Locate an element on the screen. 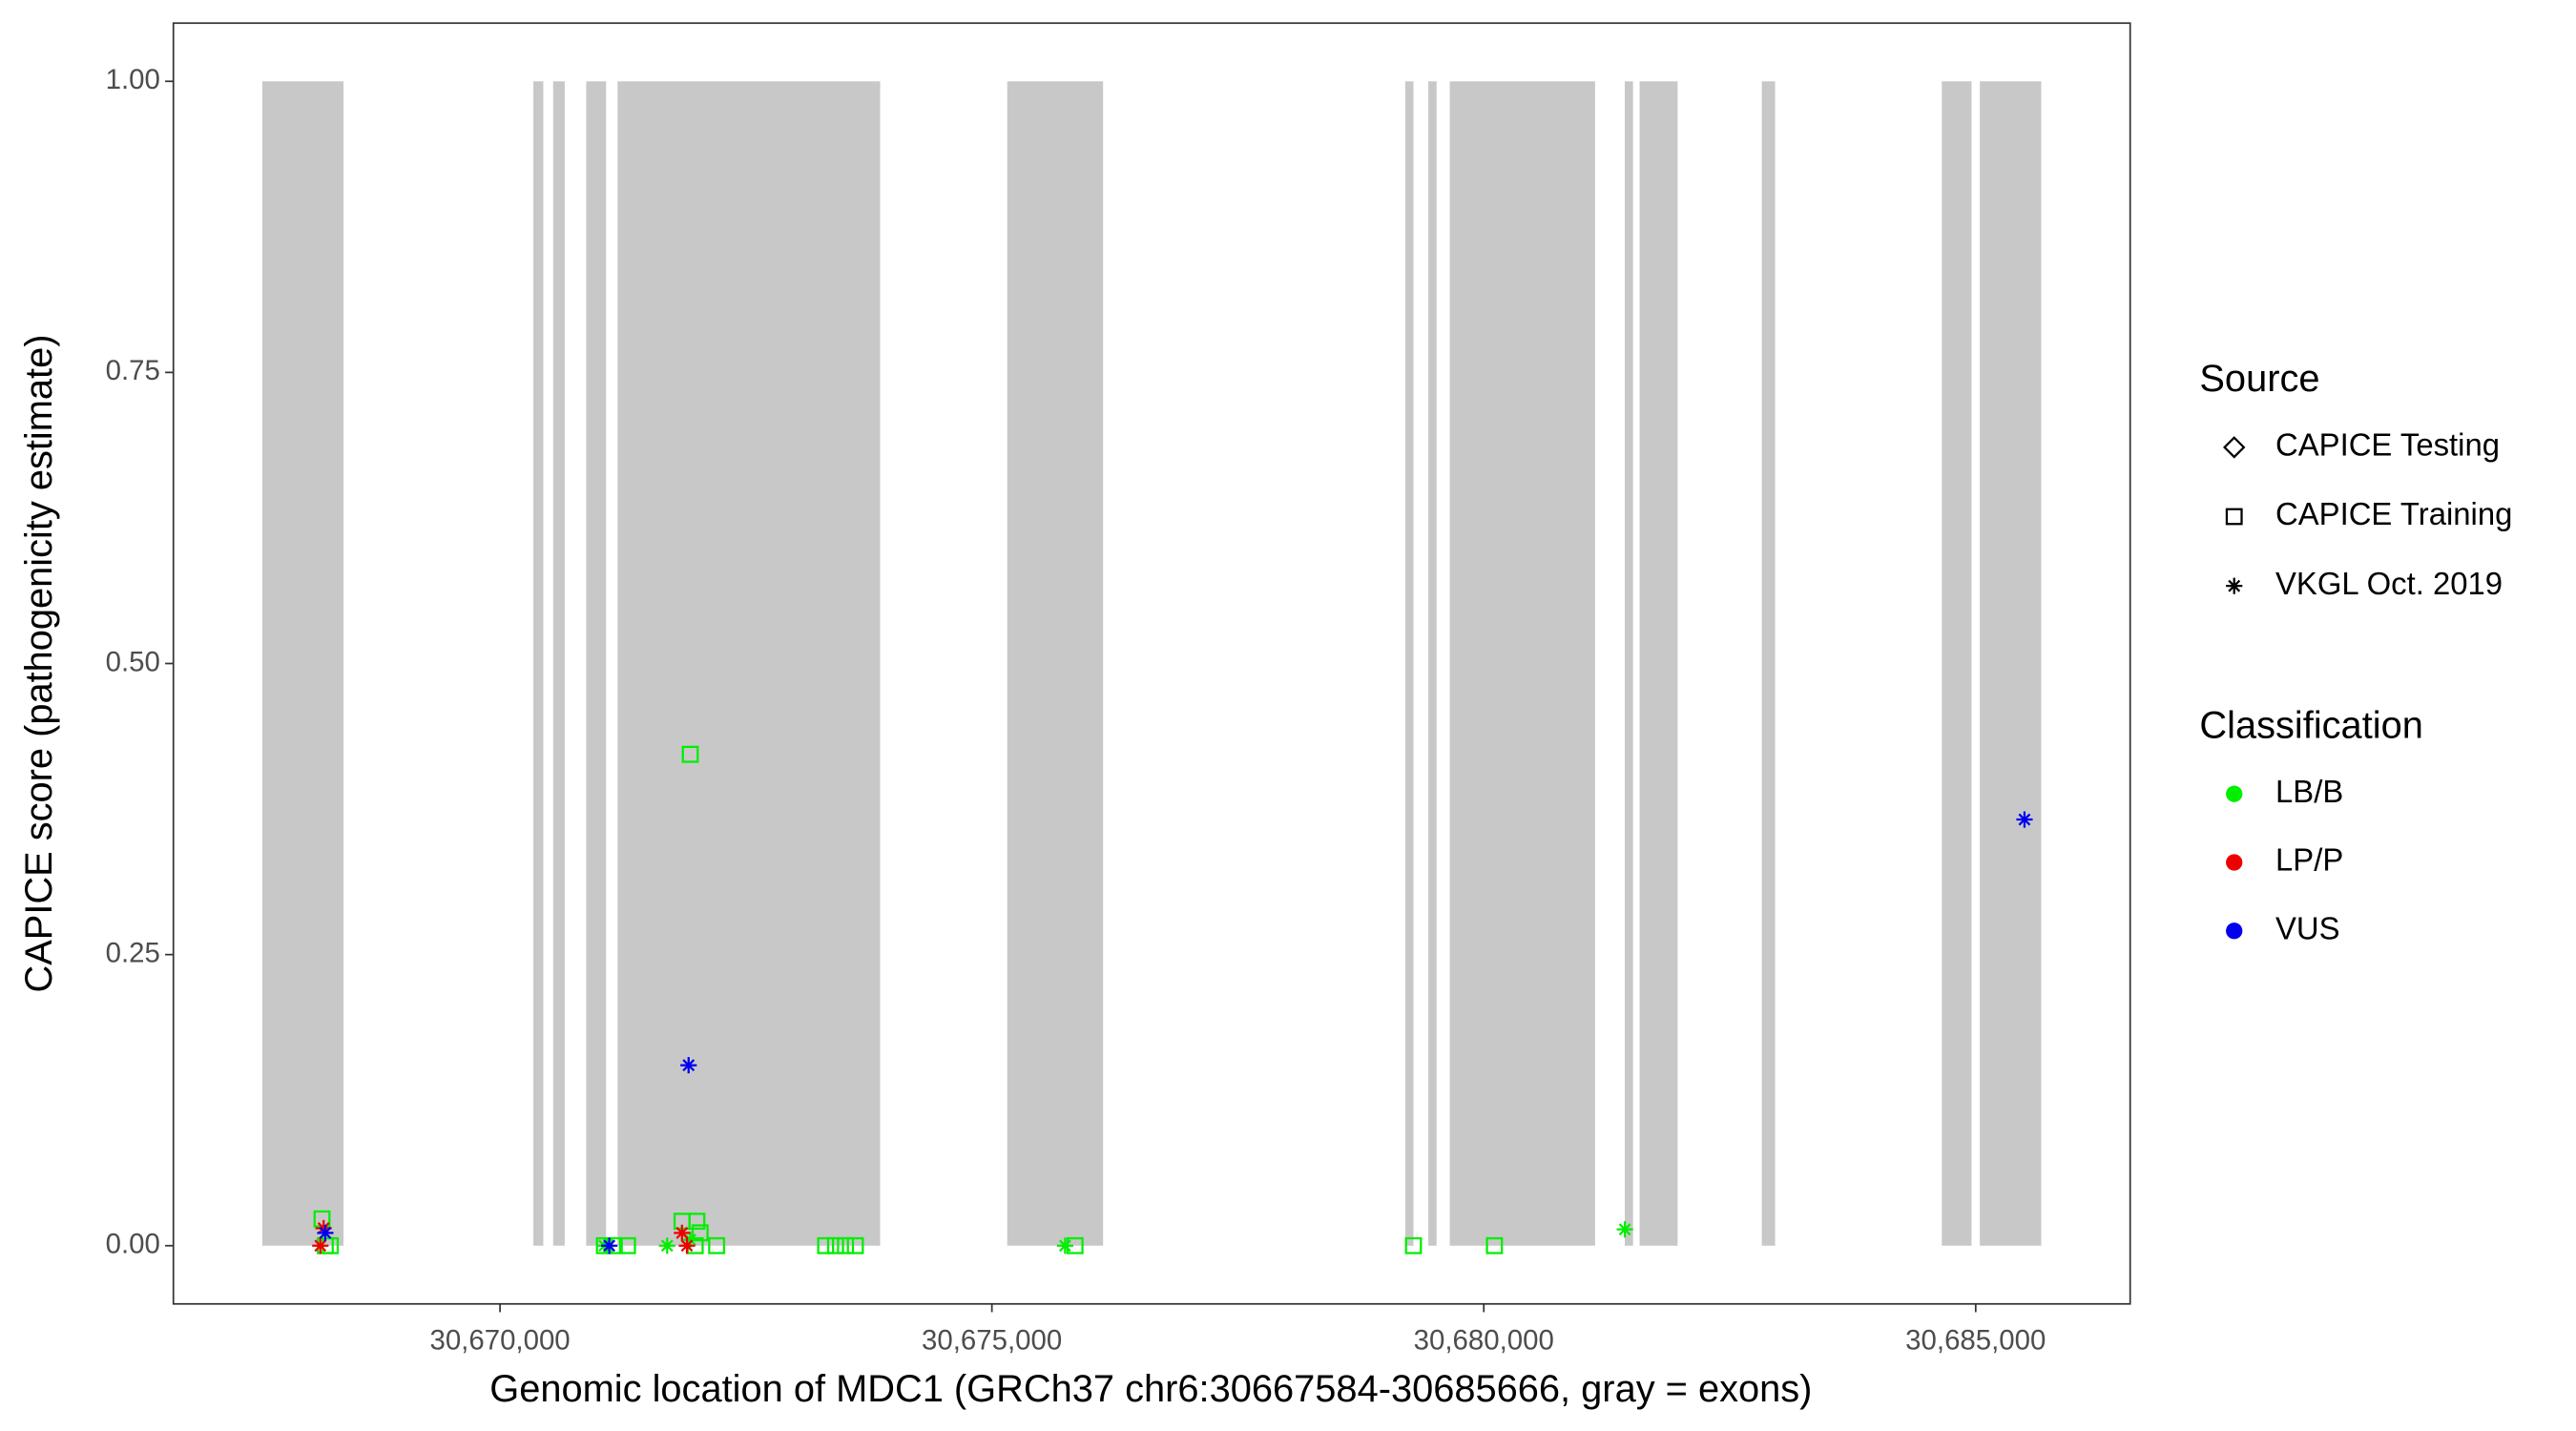 This screenshot has height=1431, width=2576. legend-label: LP/P is located at coordinates (2309, 860).